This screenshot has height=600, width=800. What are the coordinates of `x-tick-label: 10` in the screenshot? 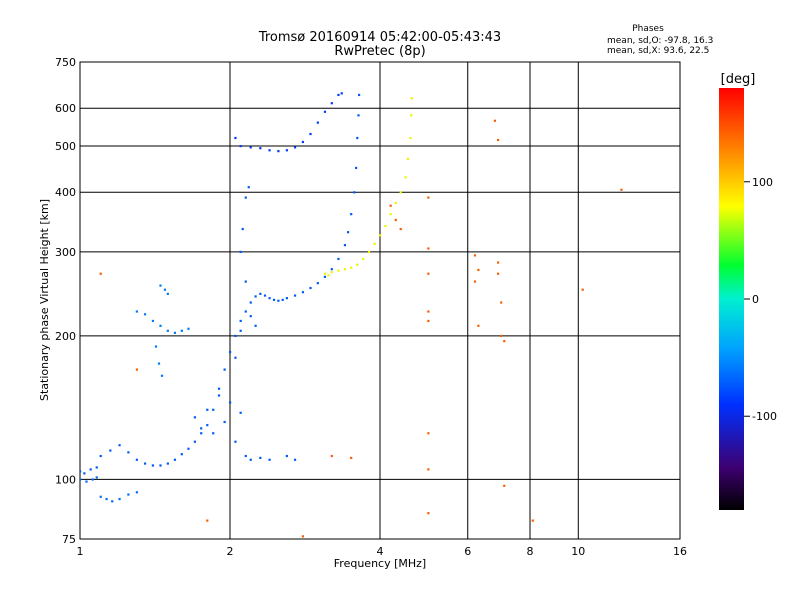 It's located at (578, 551).